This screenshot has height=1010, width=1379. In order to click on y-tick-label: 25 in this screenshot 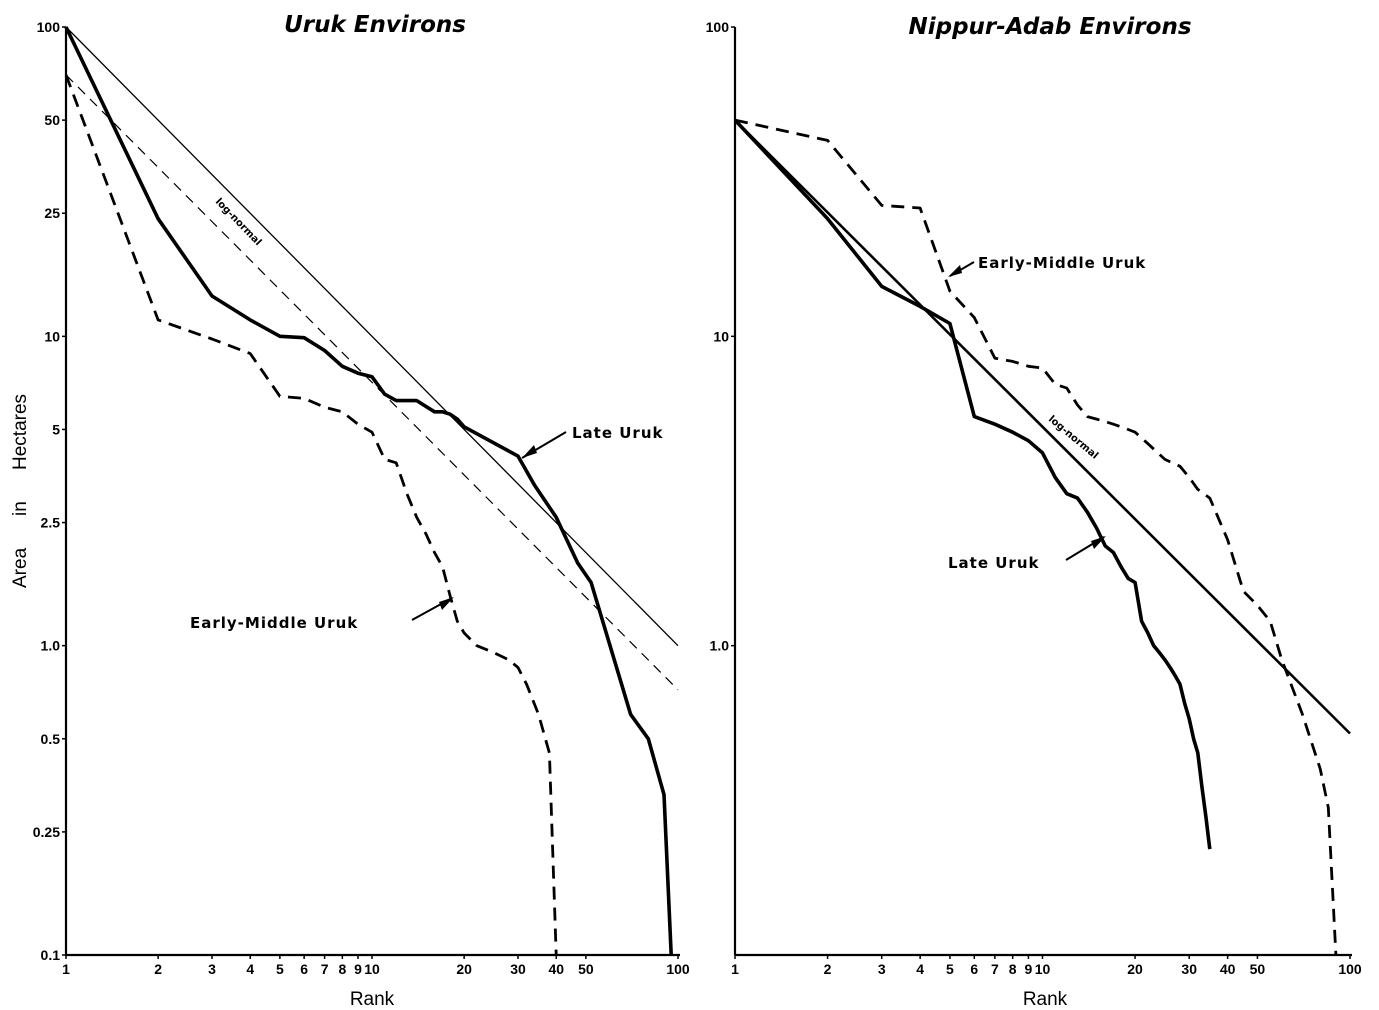, I will do `click(52, 213)`.